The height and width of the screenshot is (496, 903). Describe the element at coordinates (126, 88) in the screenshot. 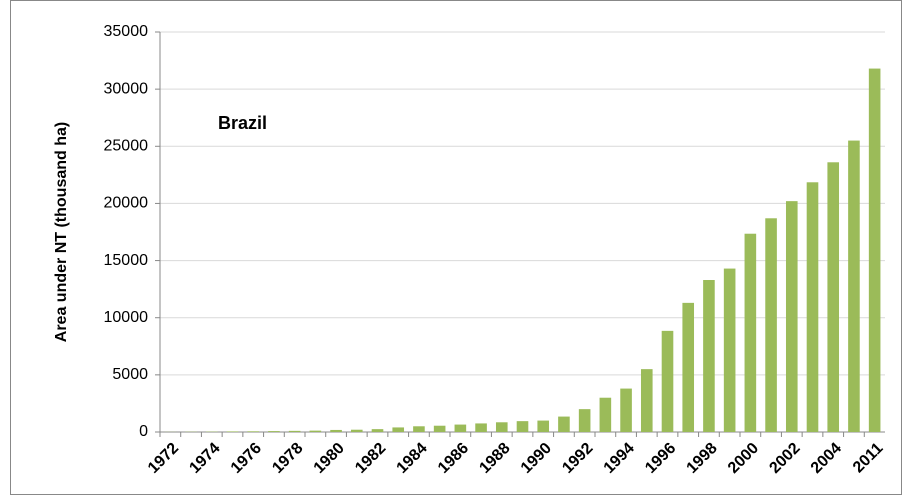

I see `y-tick-label: 30000` at that location.